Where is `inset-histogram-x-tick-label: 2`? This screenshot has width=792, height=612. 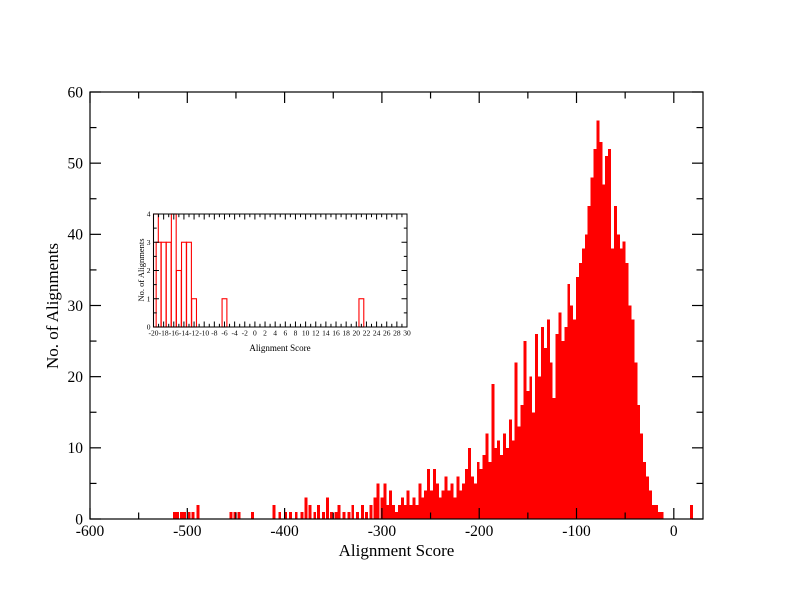
inset-histogram-x-tick-label: 2 is located at coordinates (265, 333).